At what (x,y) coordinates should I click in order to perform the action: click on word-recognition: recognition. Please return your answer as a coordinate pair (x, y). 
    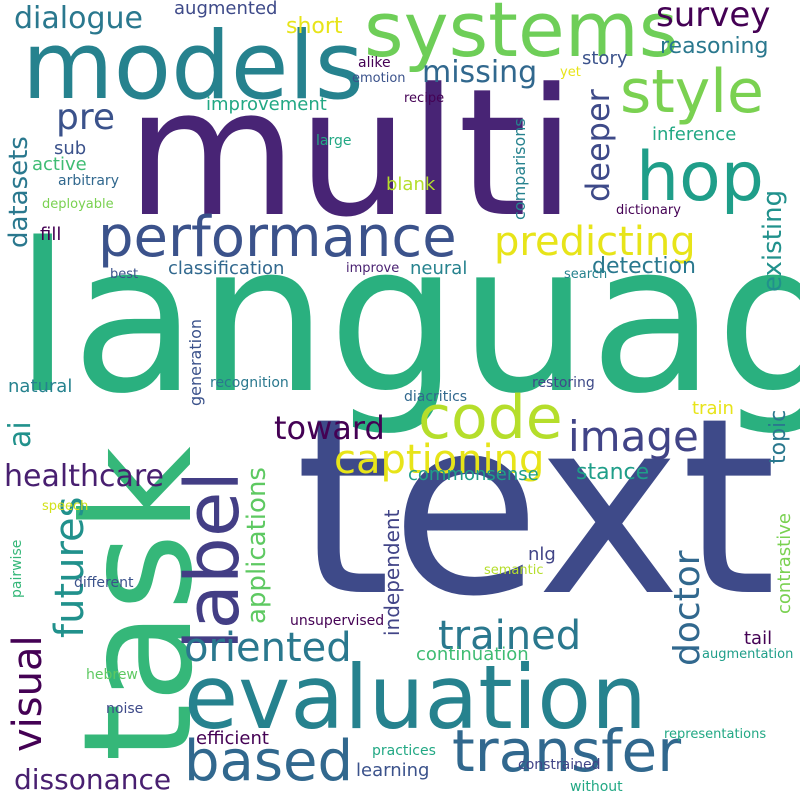
    Looking at the image, I should click on (249, 383).